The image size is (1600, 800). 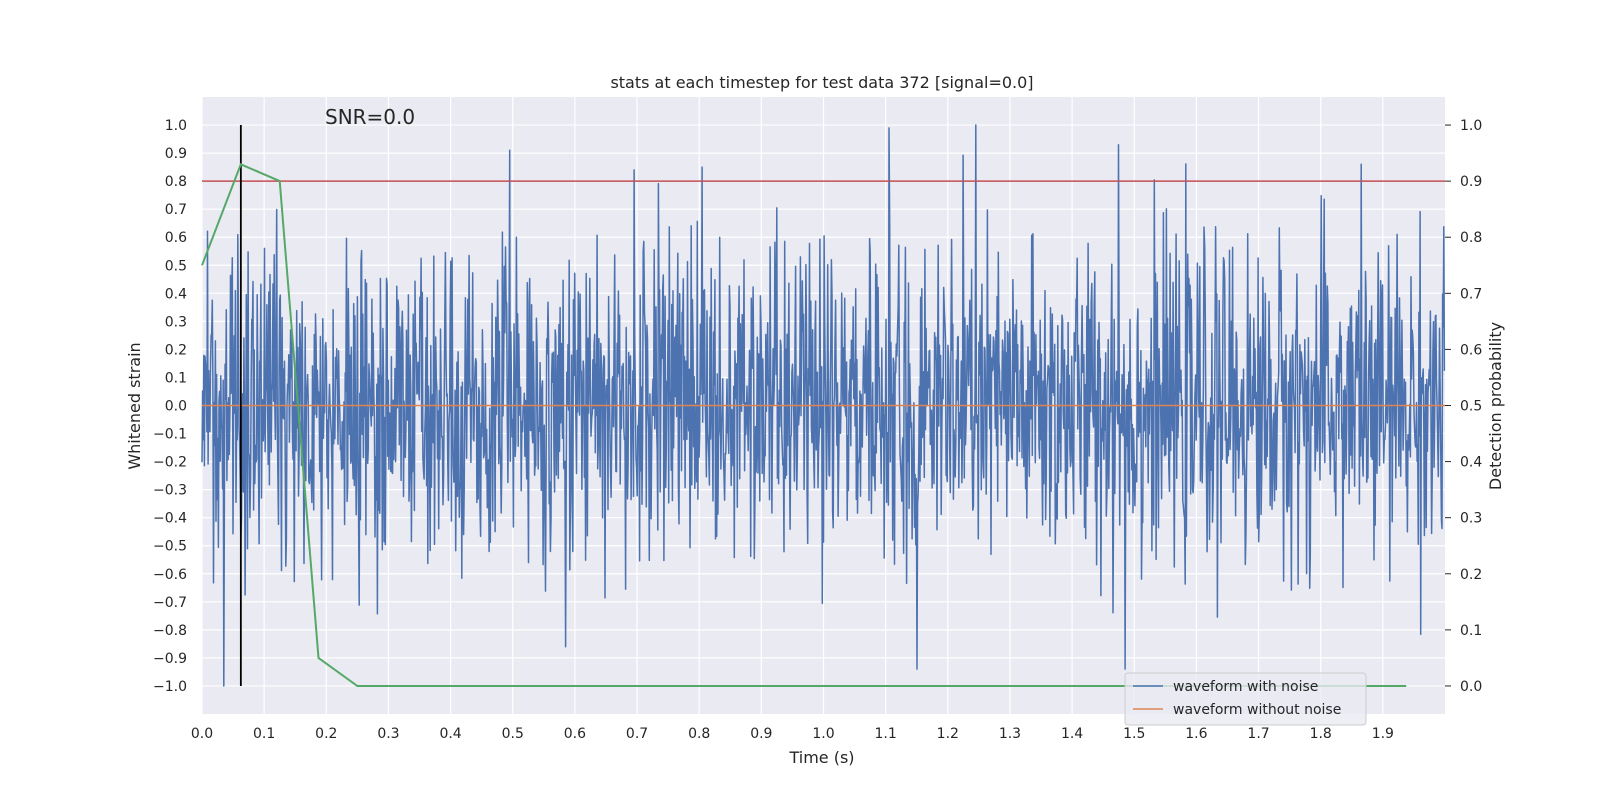 What do you see at coordinates (170, 491) in the screenshot?
I see `y-tick-label: −0.3` at bounding box center [170, 491].